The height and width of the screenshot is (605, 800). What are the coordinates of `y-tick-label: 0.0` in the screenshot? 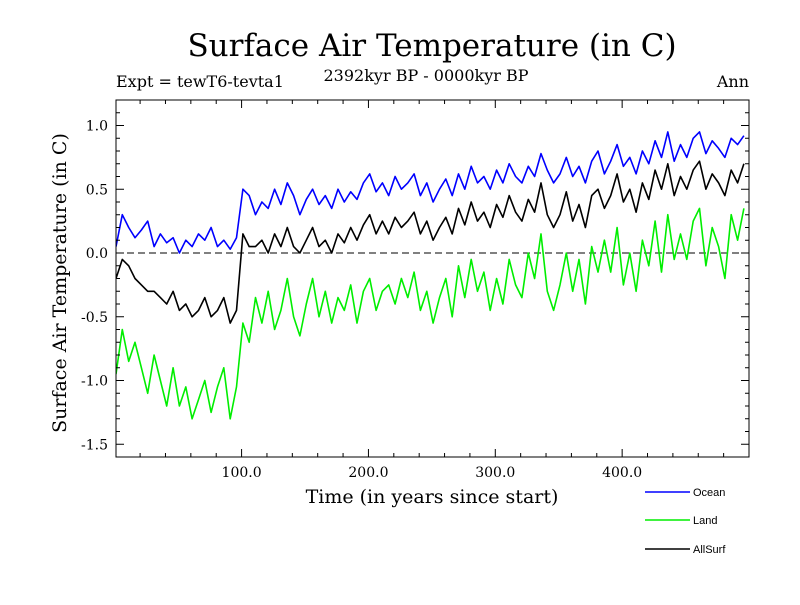 It's located at (97, 254).